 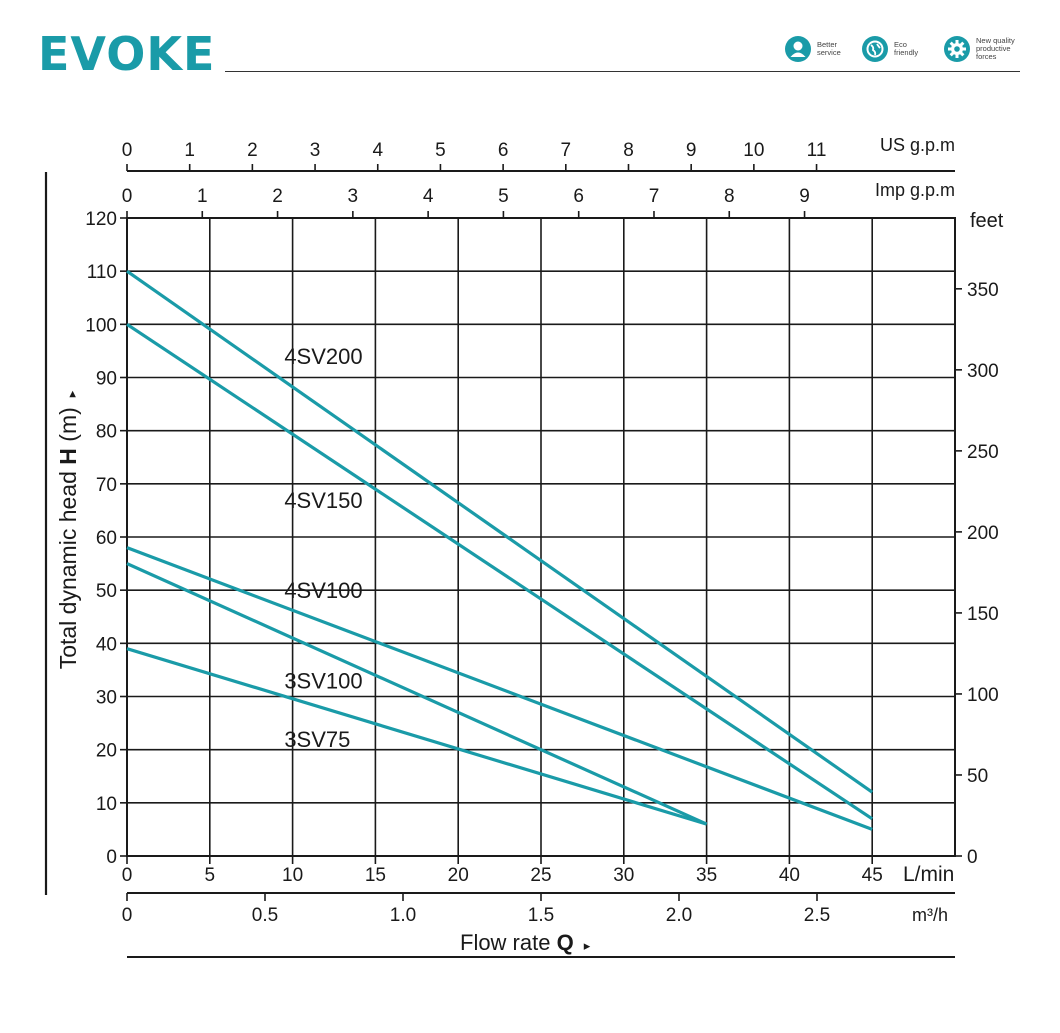 What do you see at coordinates (317, 739) in the screenshot?
I see `series-label-3sv75: 3SV75` at bounding box center [317, 739].